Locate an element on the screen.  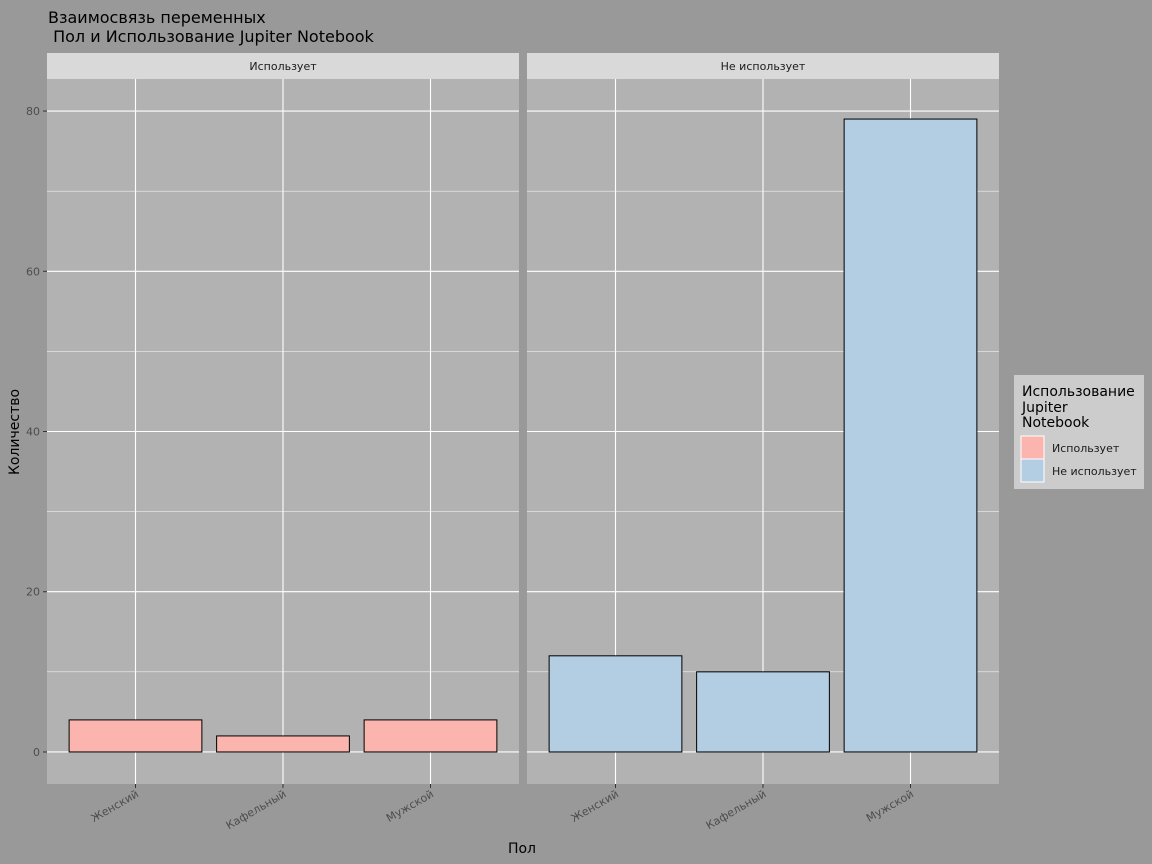
y-axis-title: Количество is located at coordinates (15, 432).